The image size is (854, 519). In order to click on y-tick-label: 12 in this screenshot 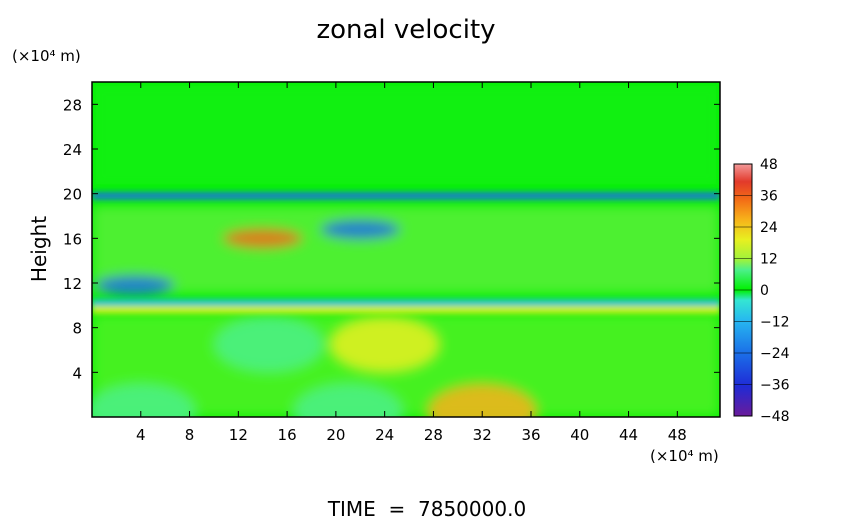, I will do `click(72, 284)`.